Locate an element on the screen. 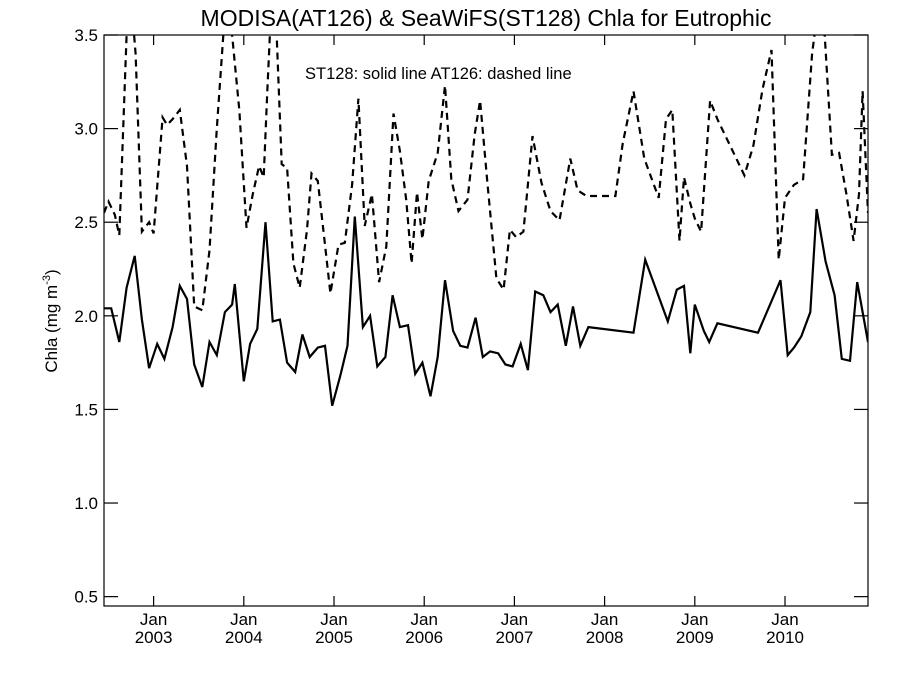 This screenshot has height=675, width=900. y-axis-label: Chla (mg m-3) is located at coordinates (51, 320).